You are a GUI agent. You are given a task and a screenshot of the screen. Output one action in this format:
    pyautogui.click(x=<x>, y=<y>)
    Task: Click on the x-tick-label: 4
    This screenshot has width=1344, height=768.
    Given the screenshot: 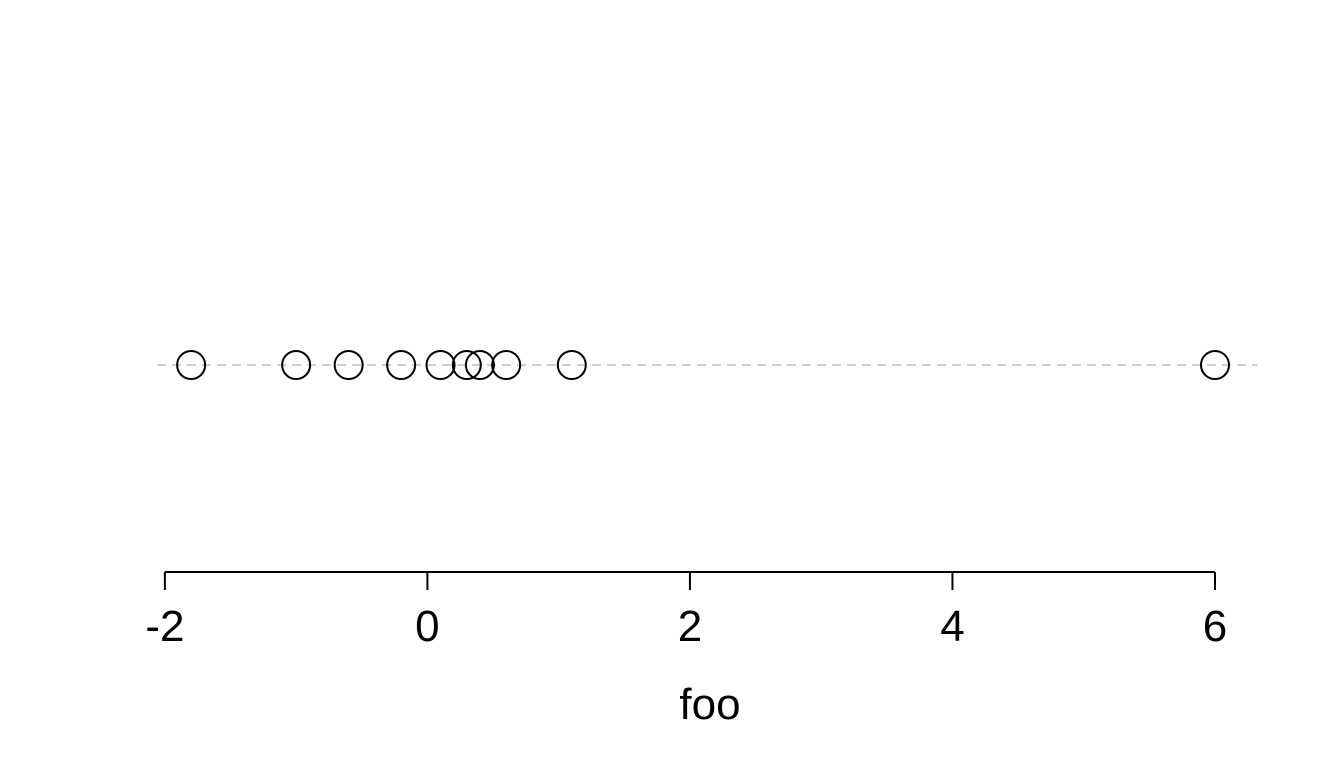 What is the action you would take?
    pyautogui.click(x=952, y=626)
    